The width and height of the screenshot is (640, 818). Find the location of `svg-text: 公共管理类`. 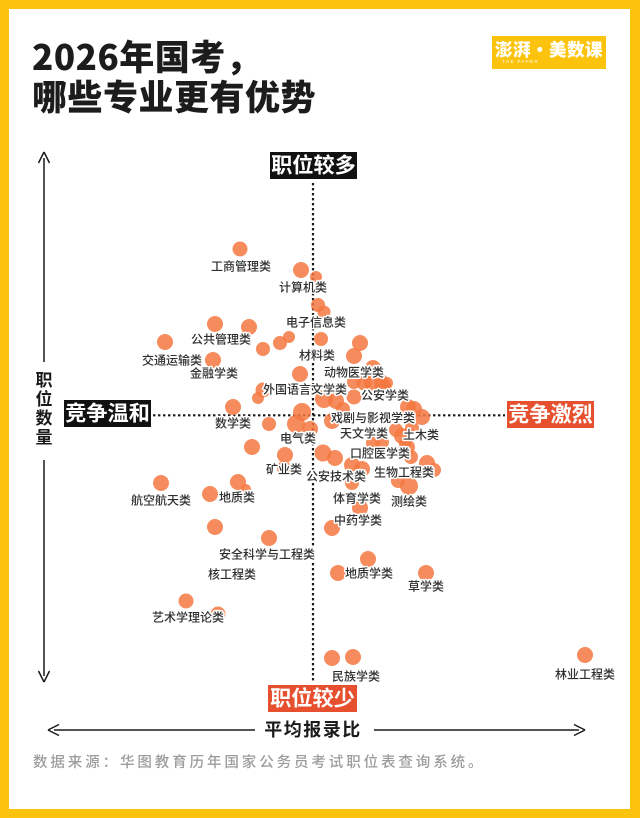

svg-text: 公共管理类 is located at coordinates (221, 339).